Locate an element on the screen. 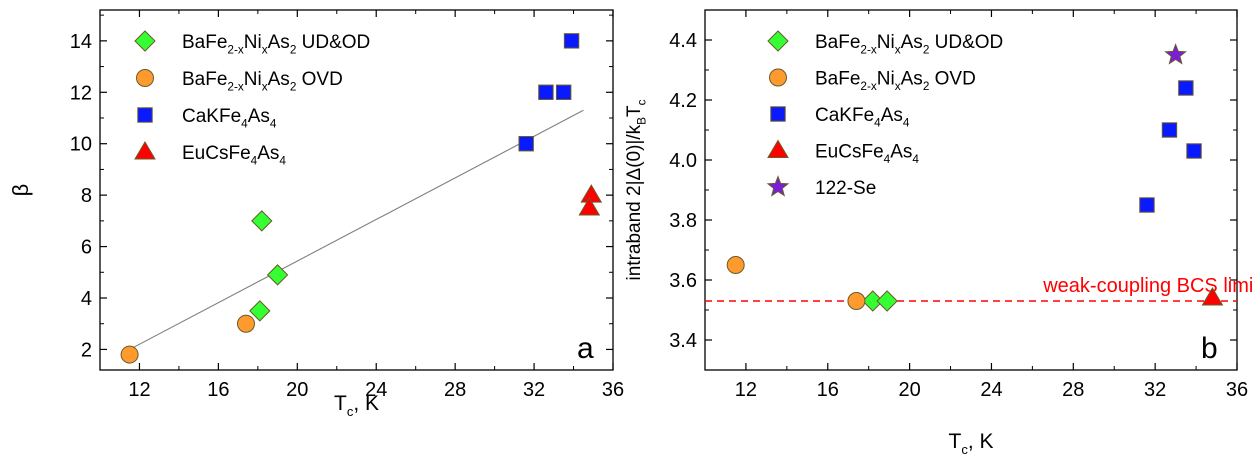  y-tick-label: 8 is located at coordinates (86, 196).